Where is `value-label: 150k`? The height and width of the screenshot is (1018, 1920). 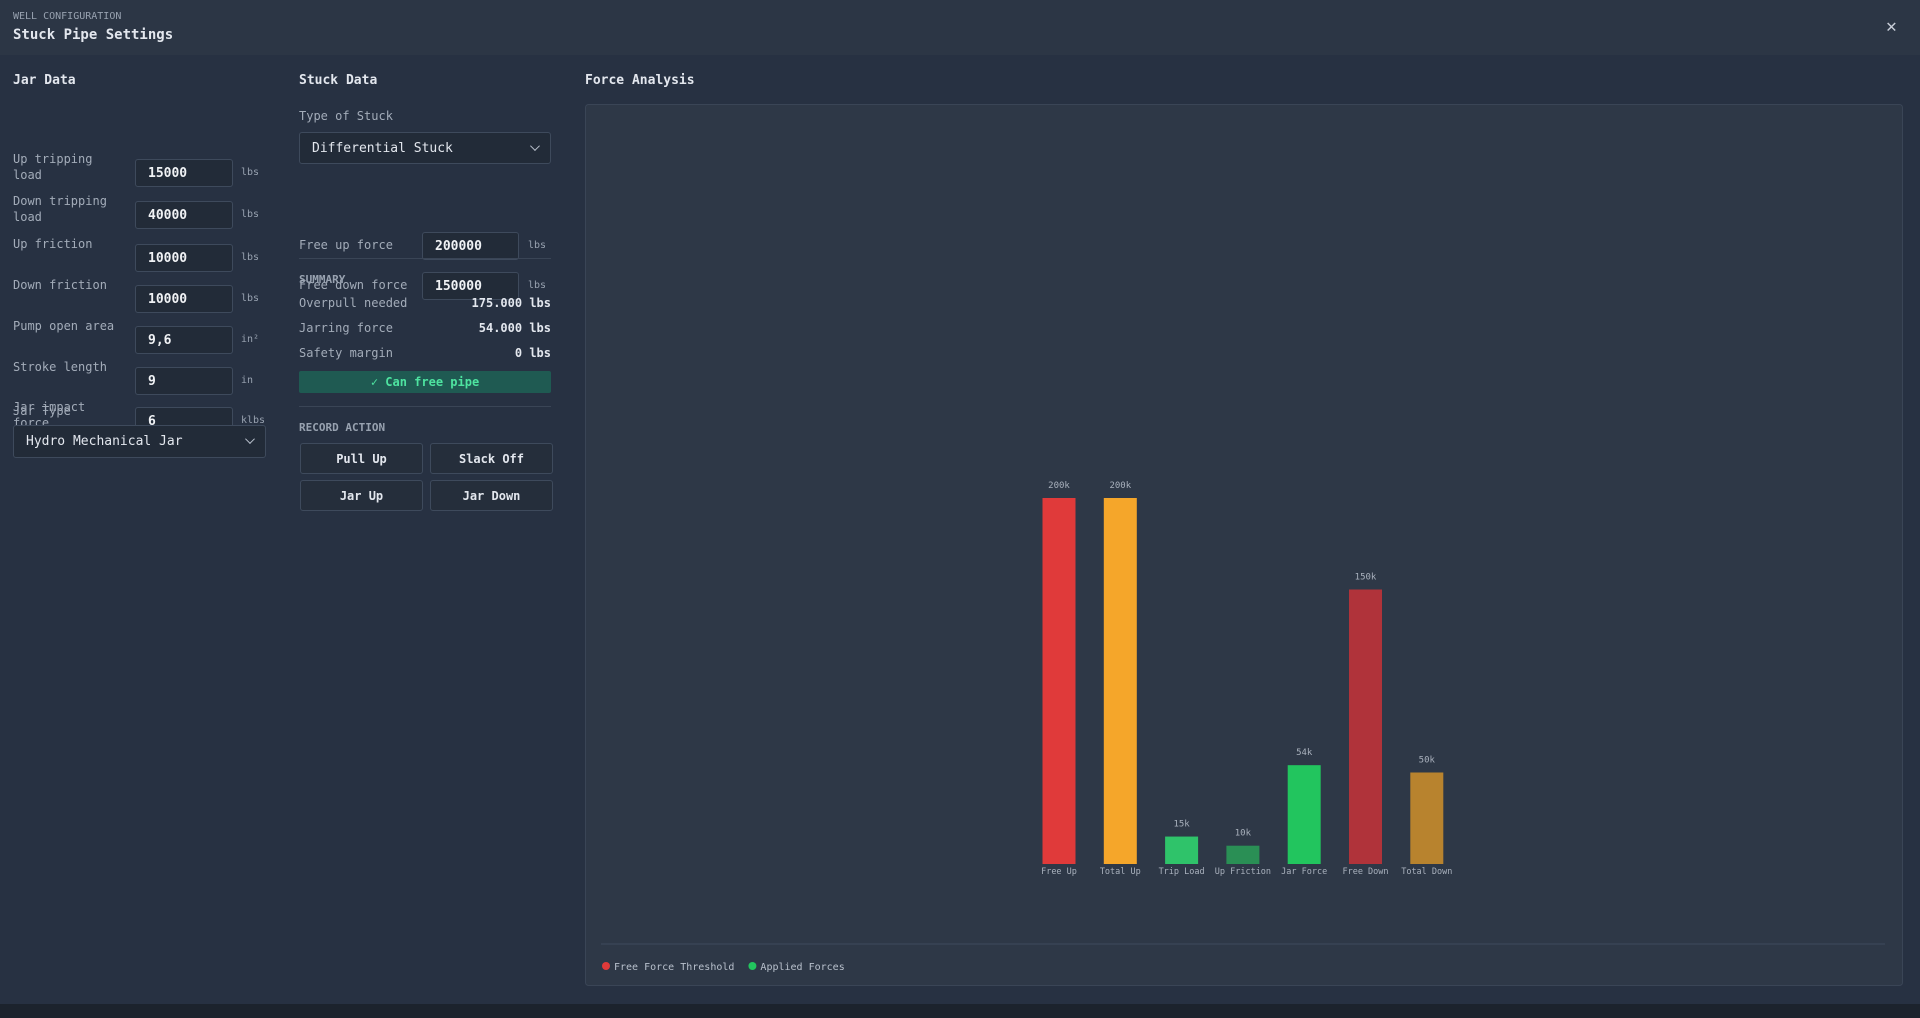 value-label: 150k is located at coordinates (1366, 578).